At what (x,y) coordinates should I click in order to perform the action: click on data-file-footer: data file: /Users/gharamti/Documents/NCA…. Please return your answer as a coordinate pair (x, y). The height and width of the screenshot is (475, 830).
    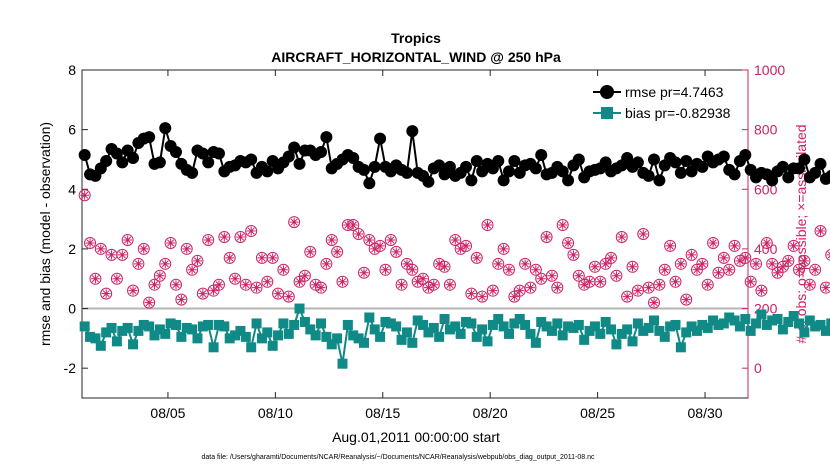
    Looking at the image, I should click on (398, 457).